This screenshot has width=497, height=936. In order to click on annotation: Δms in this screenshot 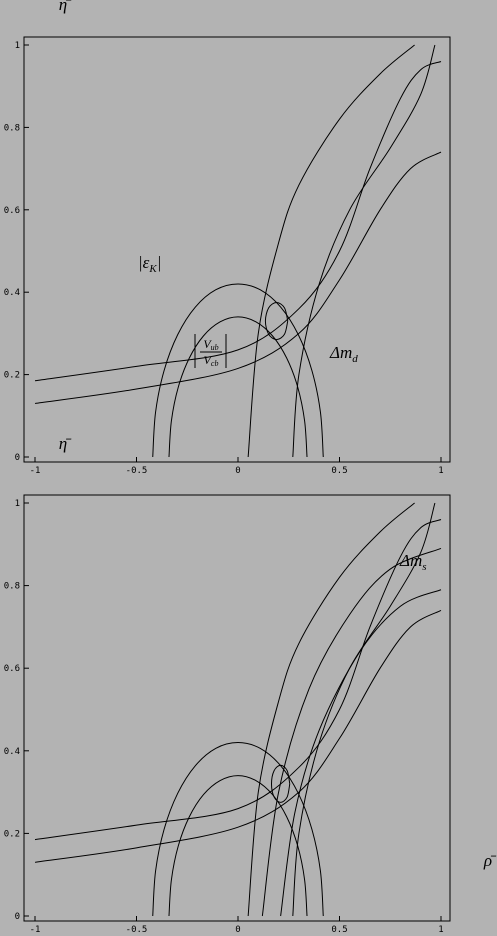, I will do `click(413, 562)`.